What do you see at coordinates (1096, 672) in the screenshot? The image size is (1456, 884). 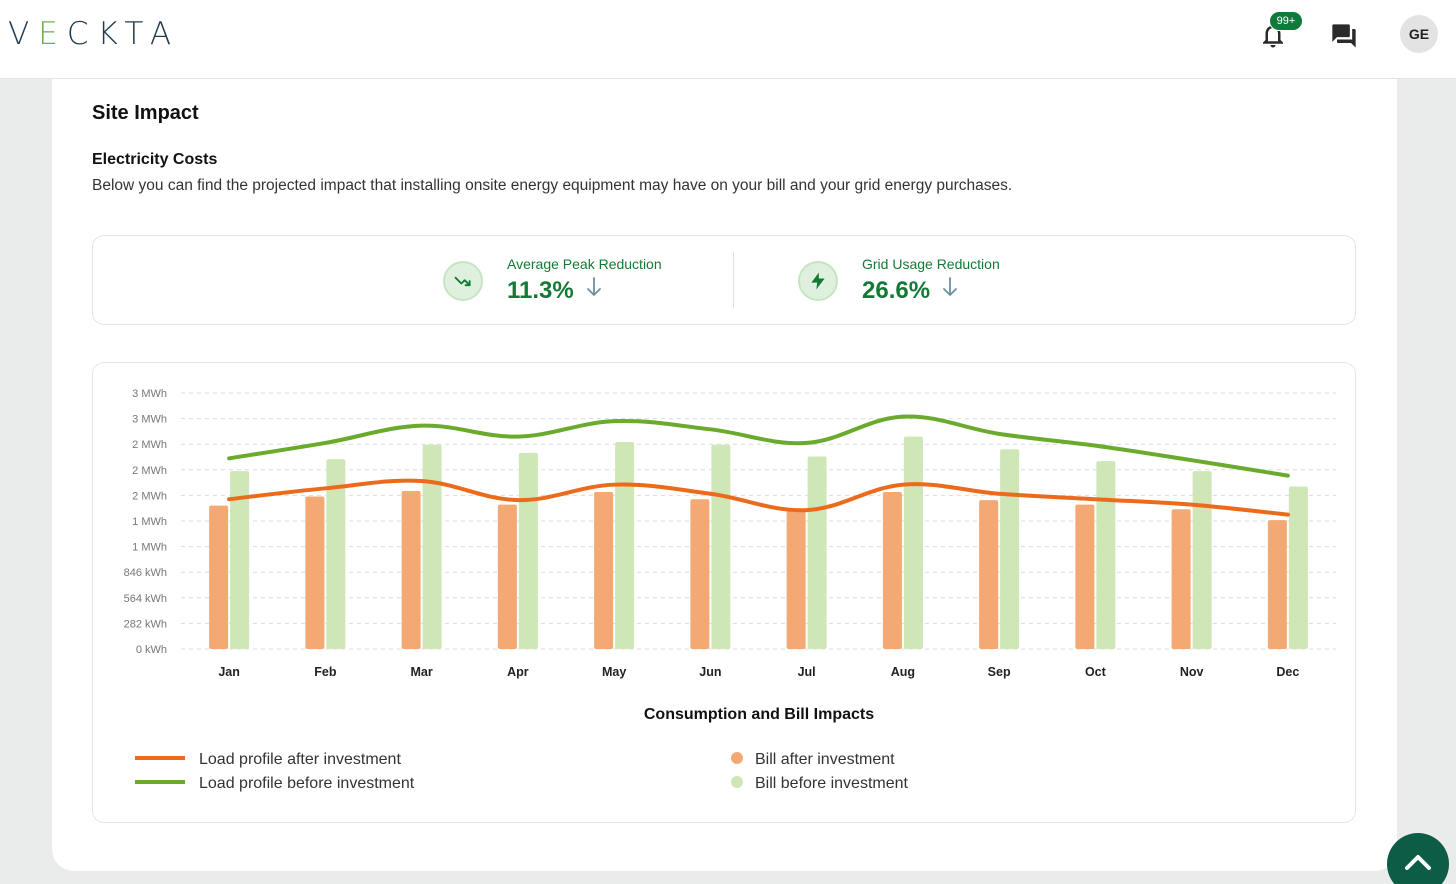 I see `x-tick-label: Oct` at bounding box center [1096, 672].